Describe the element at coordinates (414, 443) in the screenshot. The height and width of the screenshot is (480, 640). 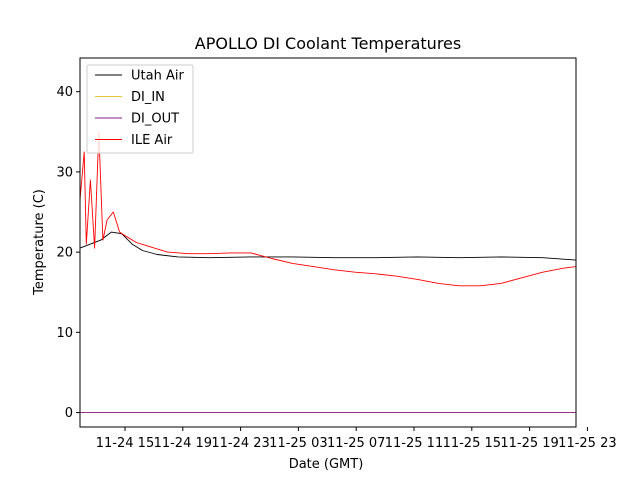
I see `x-tick-label: 11-25 11` at that location.